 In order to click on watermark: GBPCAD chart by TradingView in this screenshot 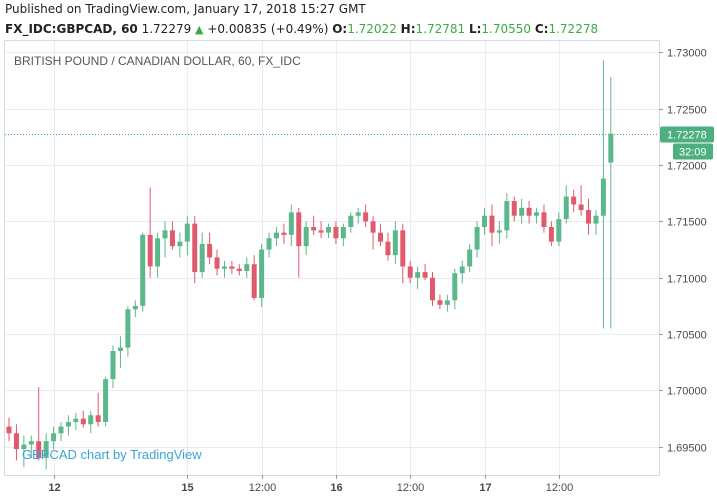, I will do `click(112, 454)`.